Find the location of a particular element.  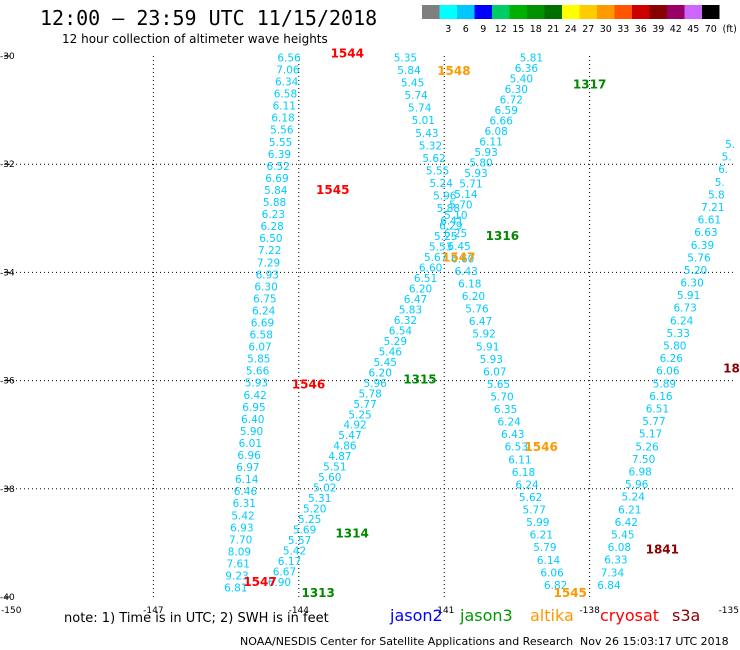

wave-height-value: 5.69 is located at coordinates (304, 531).